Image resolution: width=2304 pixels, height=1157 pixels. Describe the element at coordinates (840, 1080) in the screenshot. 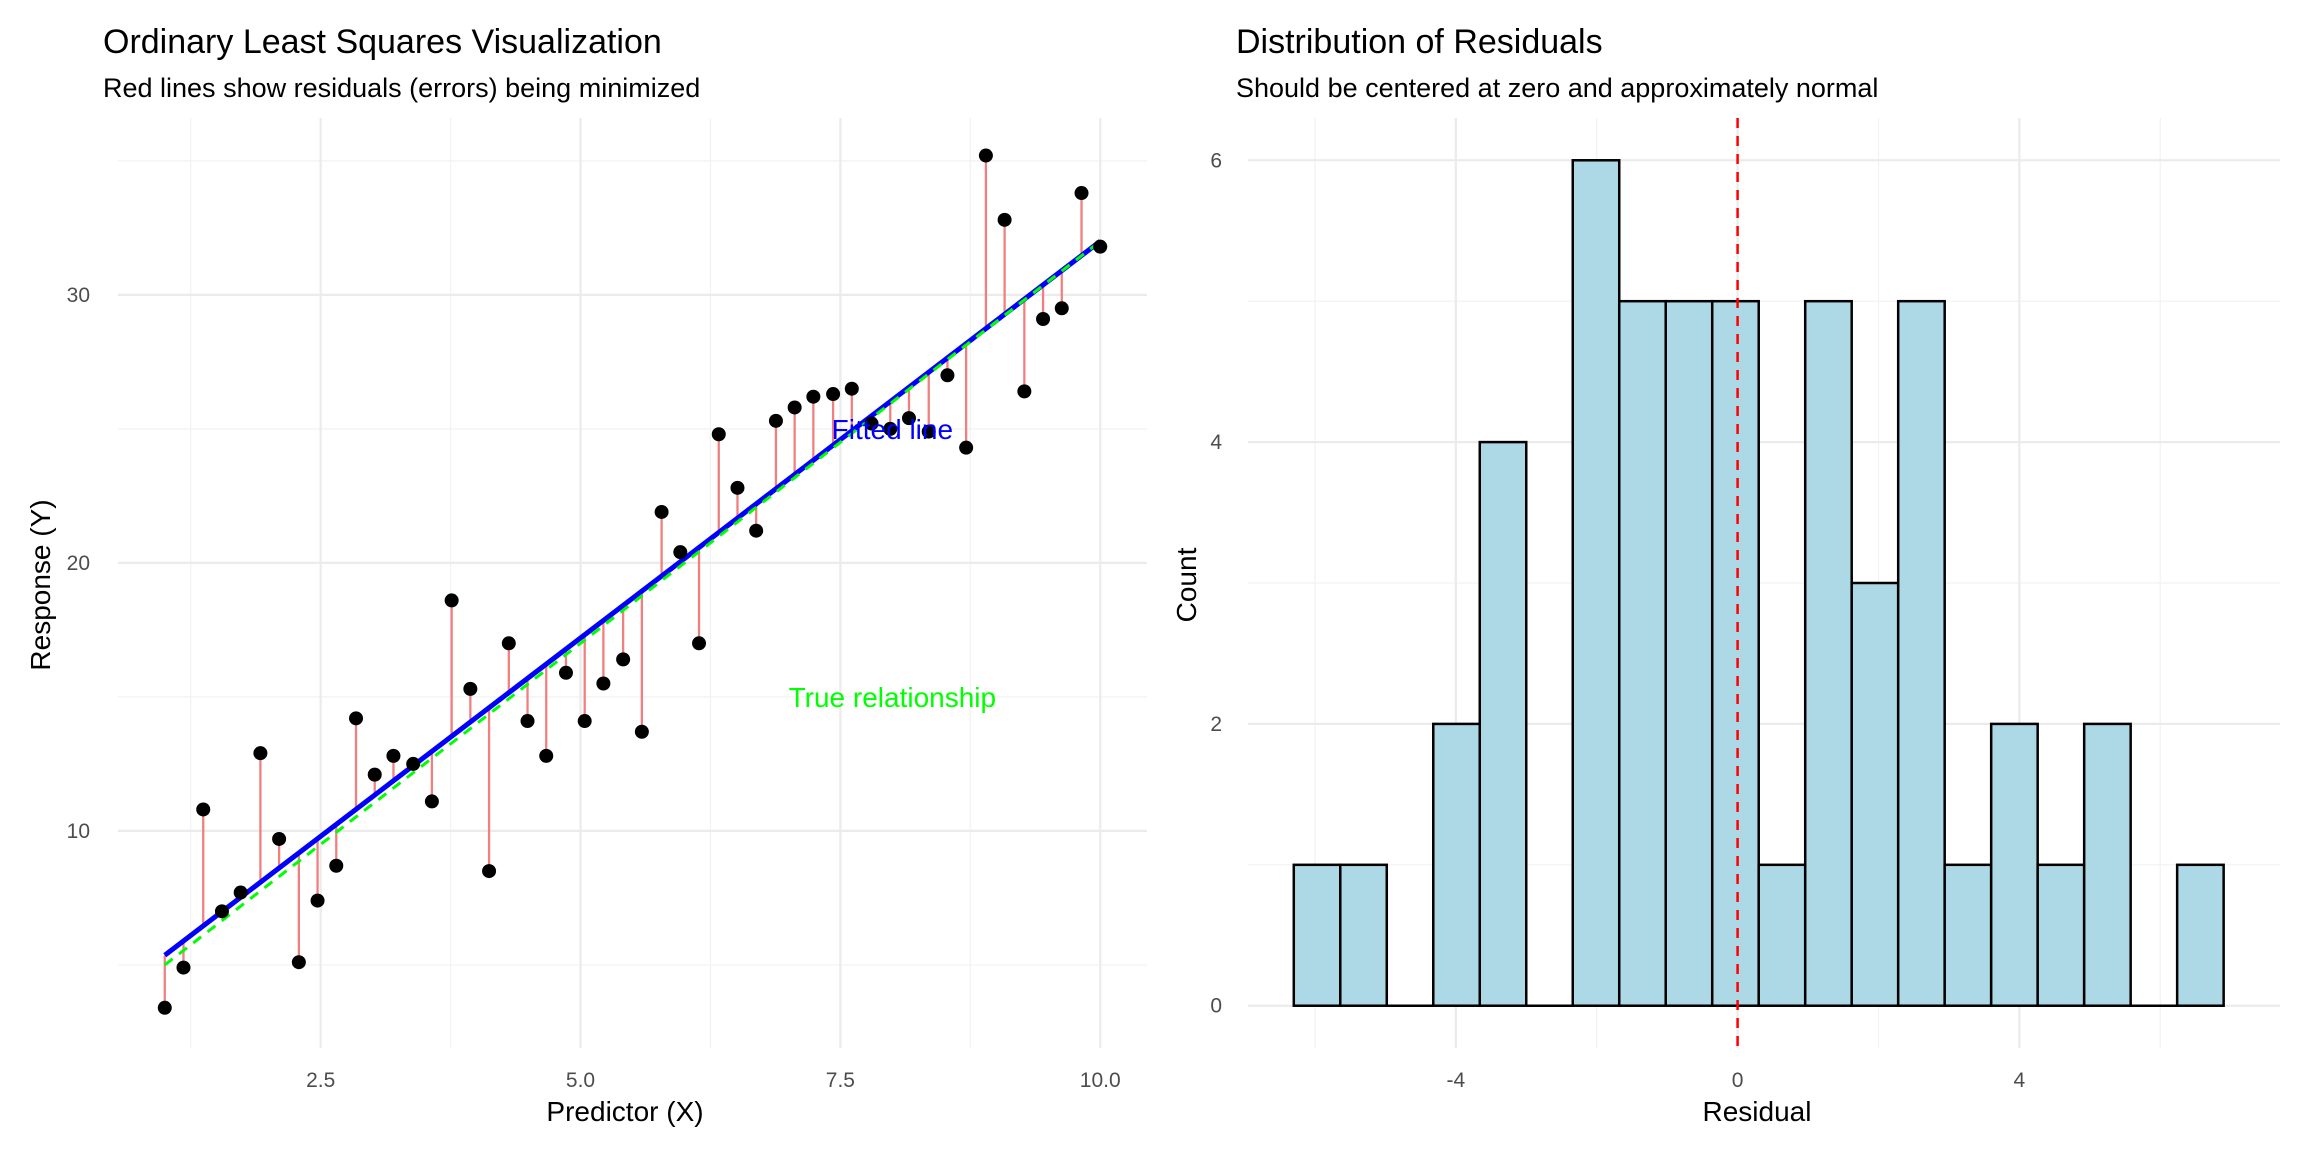

I see `ols-x-tick-label: 7.5` at that location.